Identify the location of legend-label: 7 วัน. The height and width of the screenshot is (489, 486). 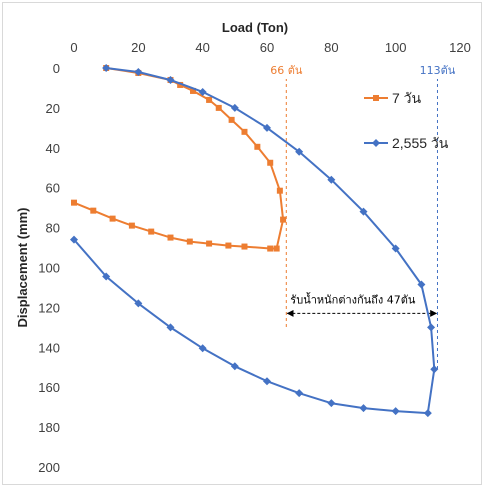
(407, 98).